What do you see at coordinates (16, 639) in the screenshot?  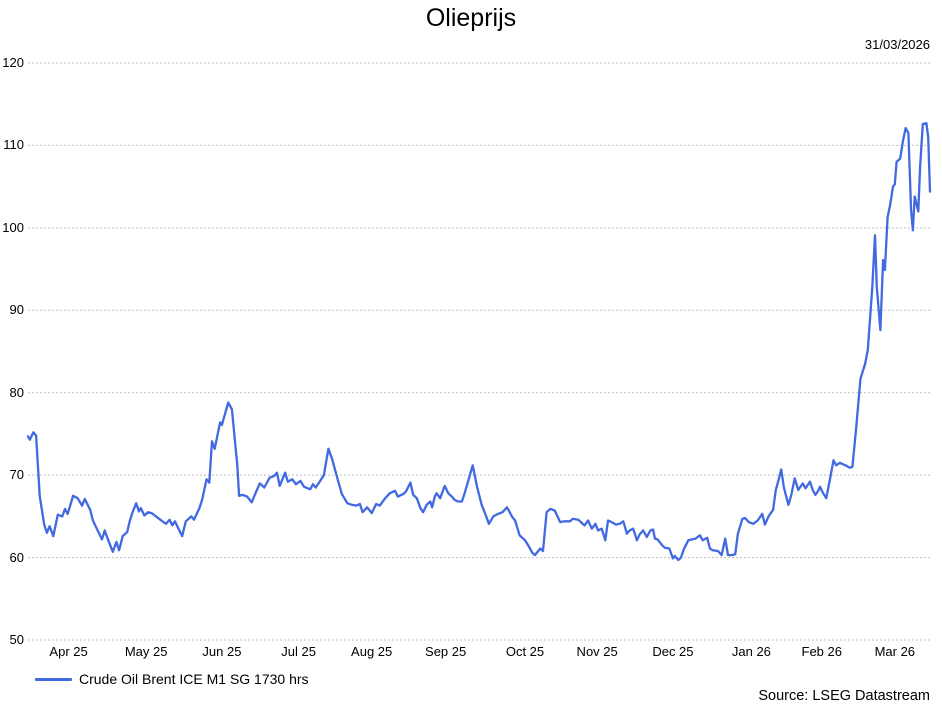 I see `y-axis-label: 50` at bounding box center [16, 639].